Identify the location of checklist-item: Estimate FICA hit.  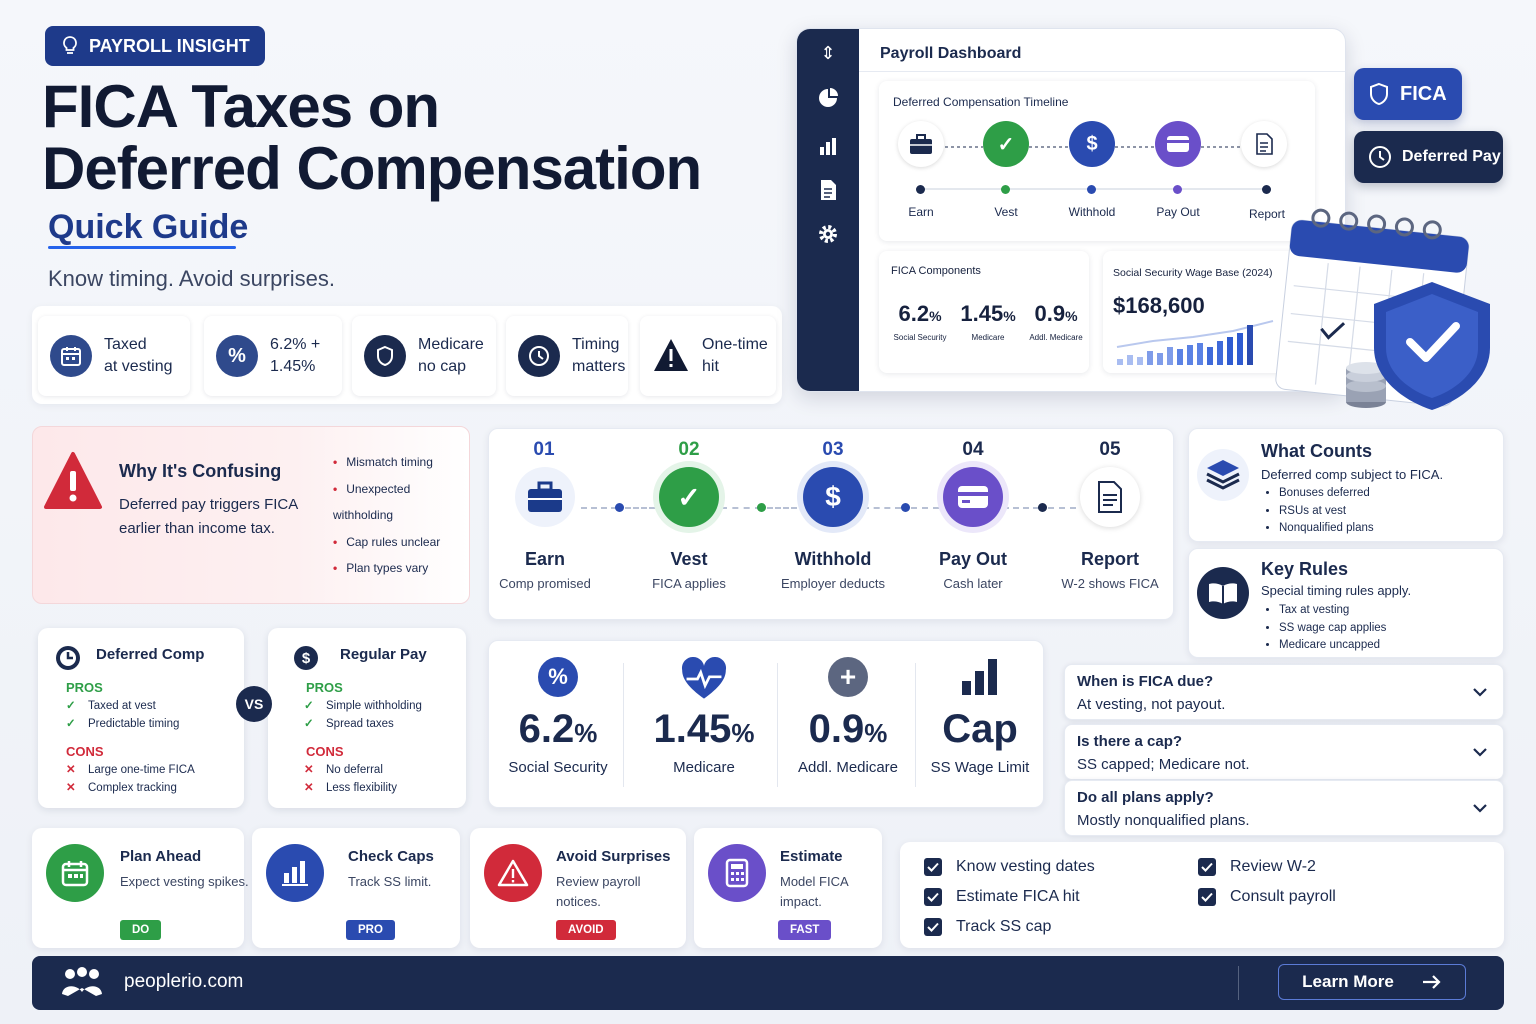
(1002, 897).